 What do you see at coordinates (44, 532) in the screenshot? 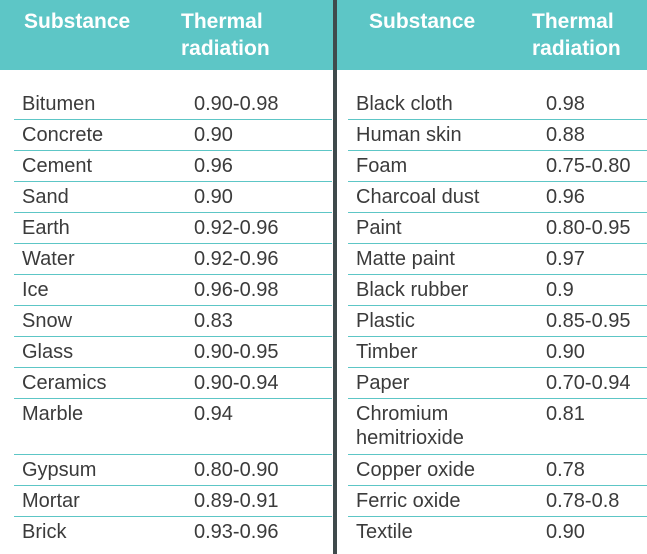
I see `substance-cell: Brick` at bounding box center [44, 532].